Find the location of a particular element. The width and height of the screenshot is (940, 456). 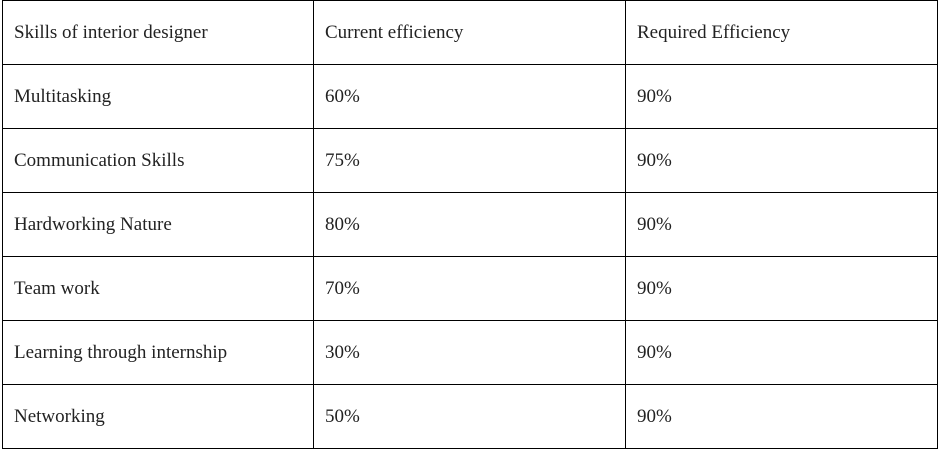

current-efficiency-cell: 60% is located at coordinates (469, 96).